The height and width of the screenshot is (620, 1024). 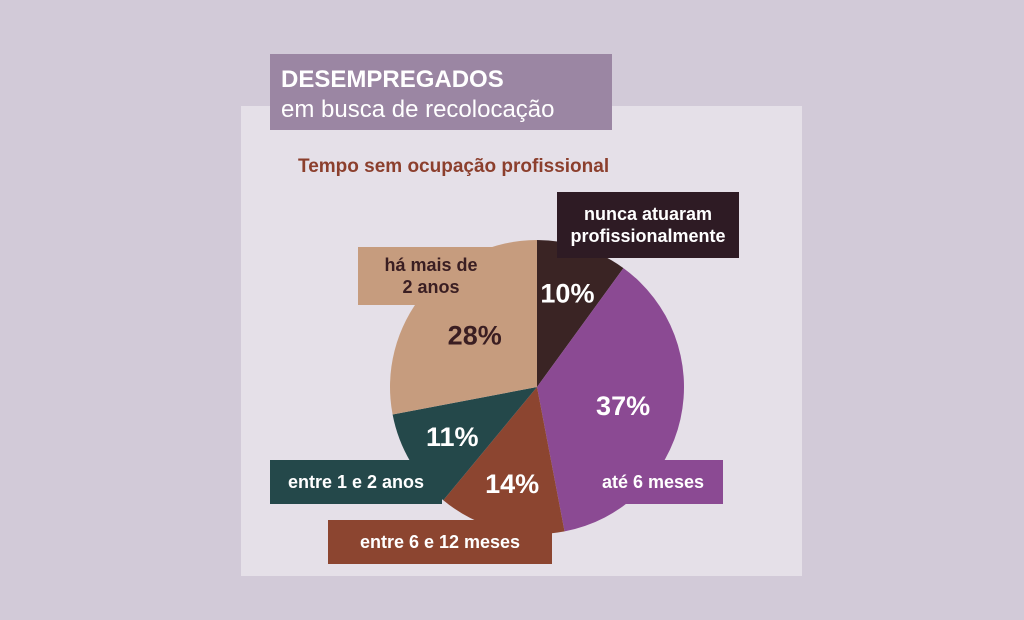 What do you see at coordinates (418, 109) in the screenshot?
I see `chart-title-line2: em busca de recolocação` at bounding box center [418, 109].